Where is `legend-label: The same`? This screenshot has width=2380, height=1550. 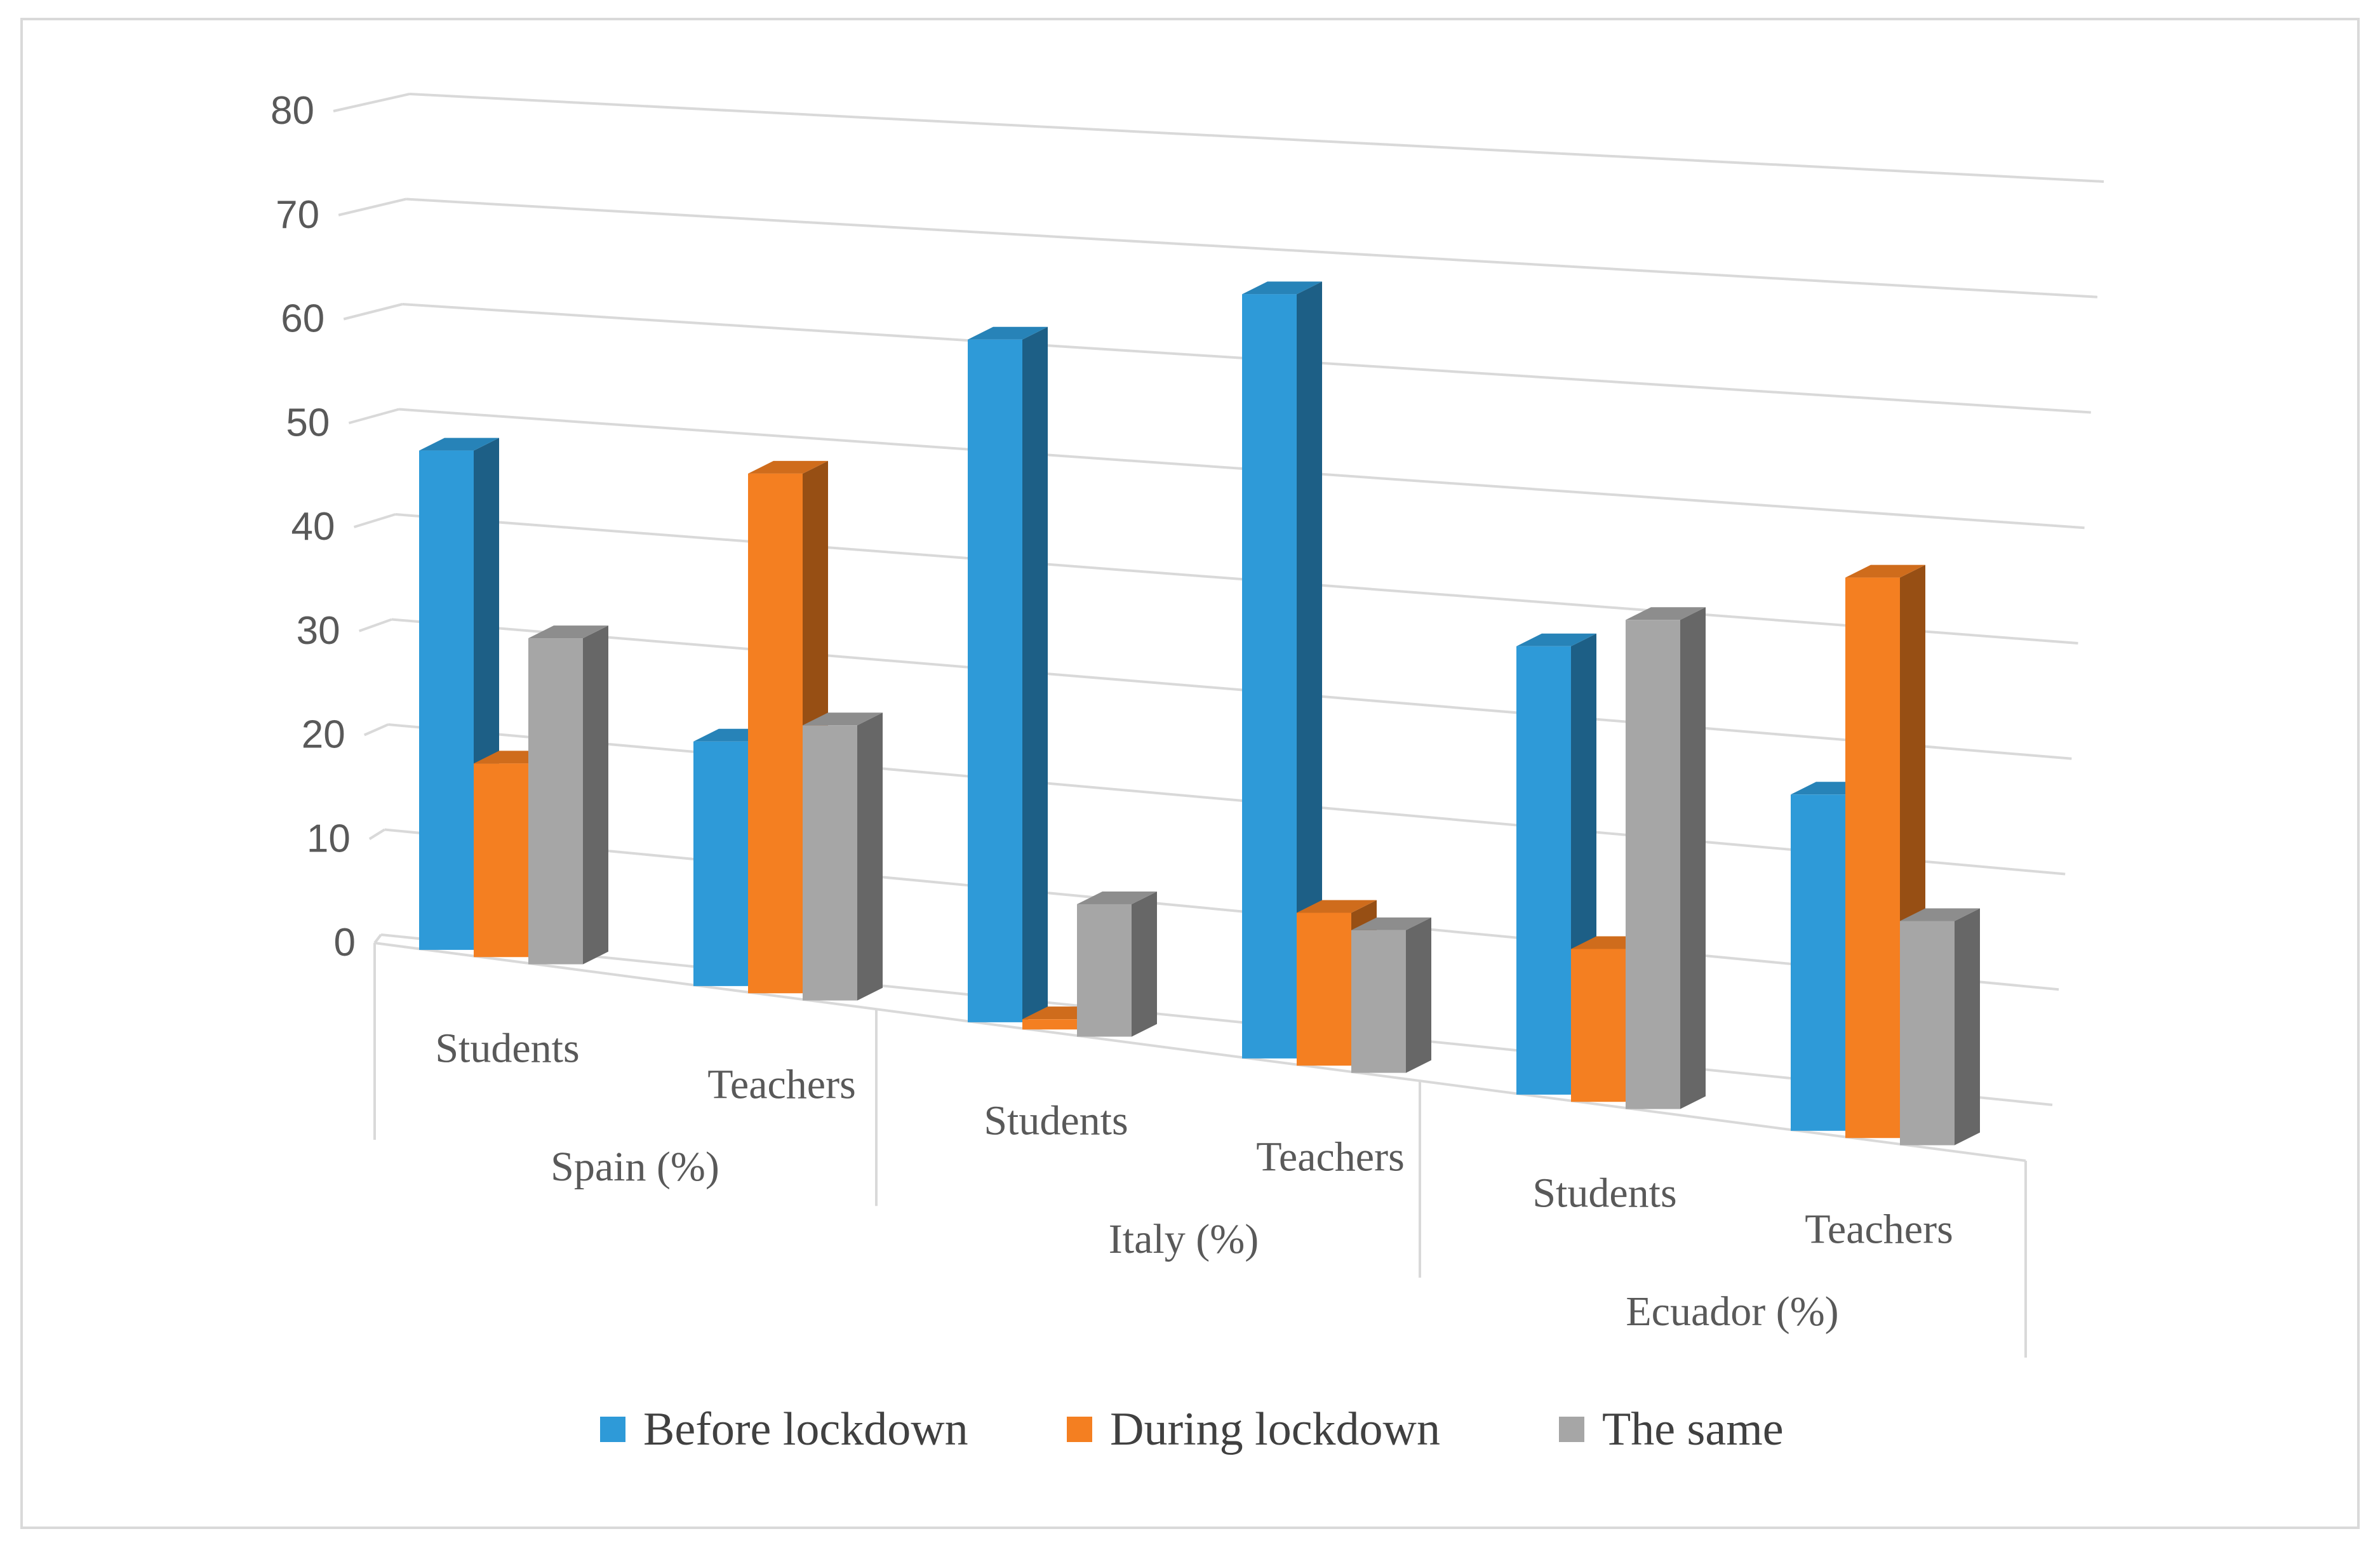 legend-label: The same is located at coordinates (1693, 1429).